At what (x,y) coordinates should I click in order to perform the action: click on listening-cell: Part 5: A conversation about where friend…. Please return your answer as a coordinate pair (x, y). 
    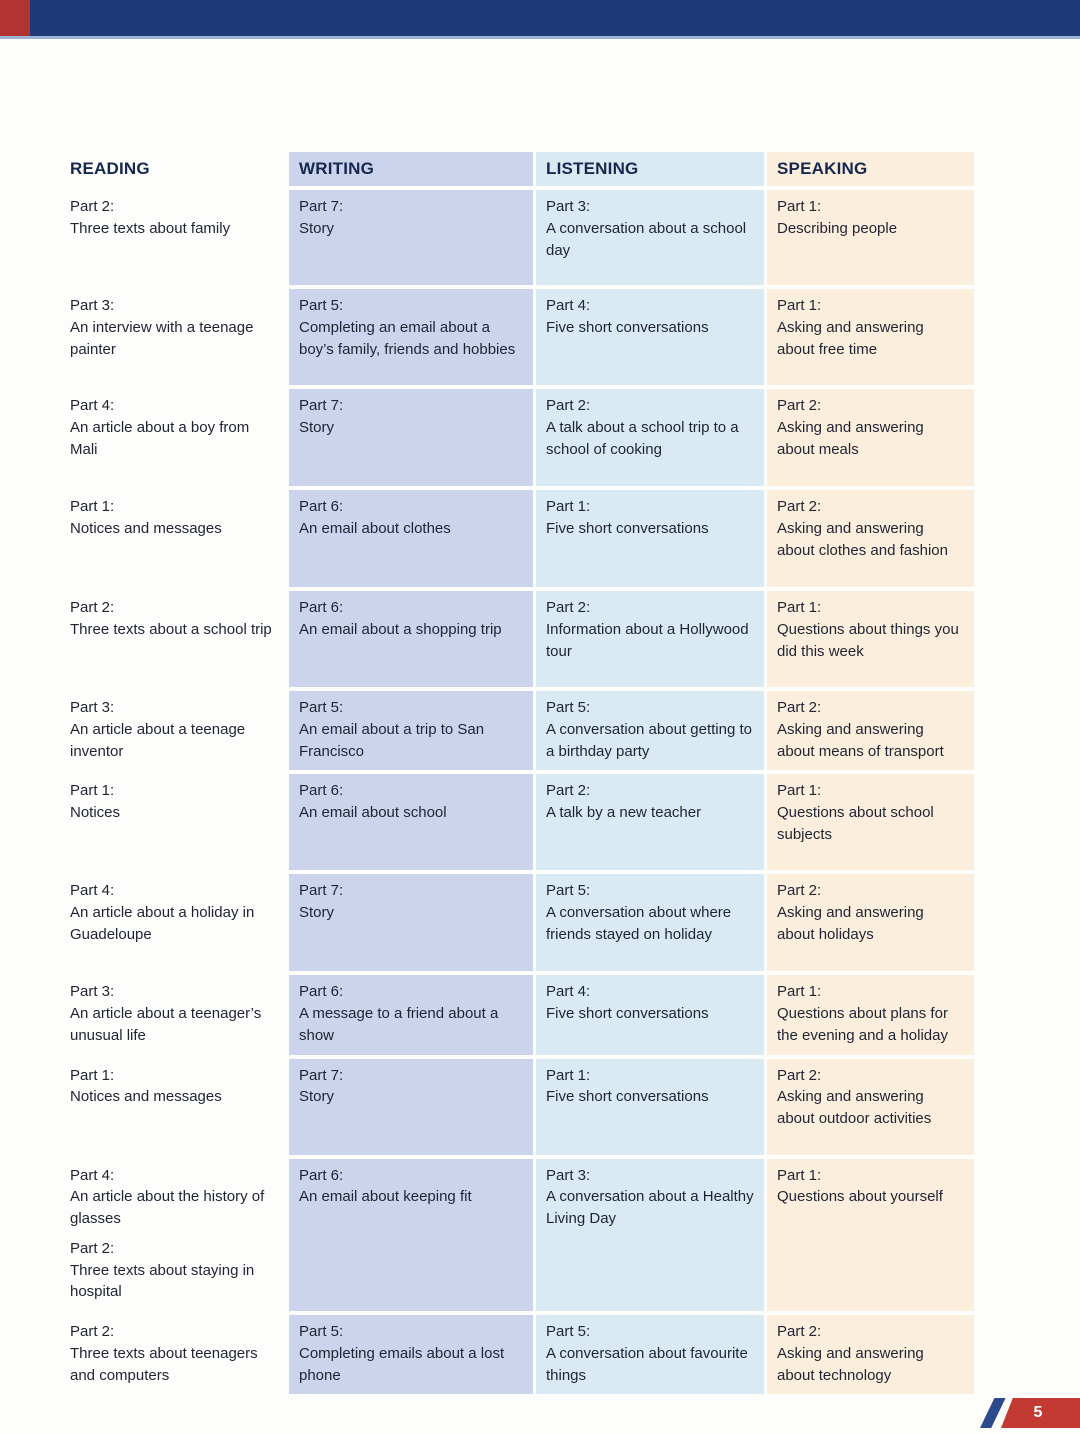
    Looking at the image, I should click on (650, 923).